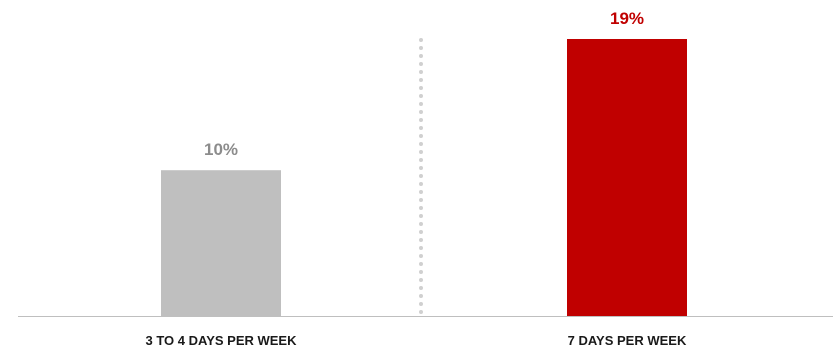  I want to click on category-label-2: 7 DAYS PER WEEK, so click(627, 340).